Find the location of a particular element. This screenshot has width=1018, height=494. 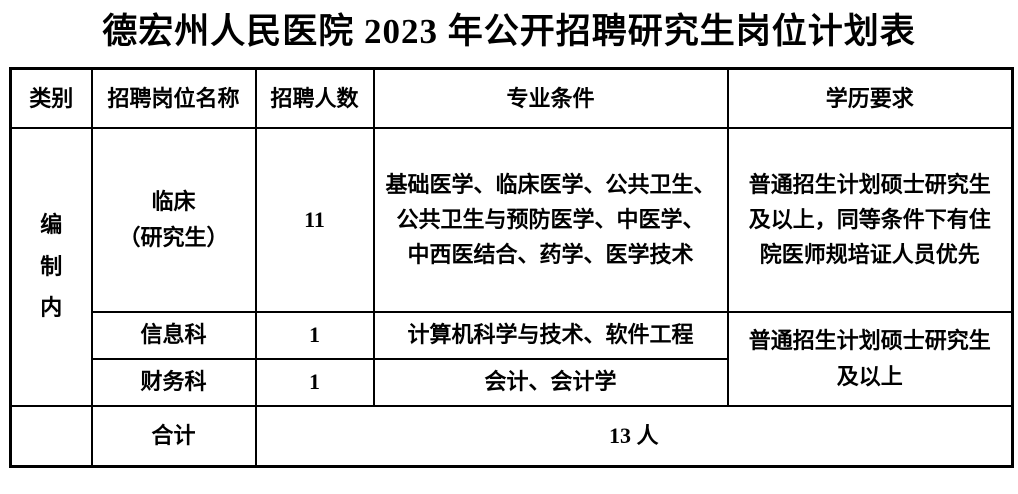

cell-position-information: 信息科 is located at coordinates (173, 335).